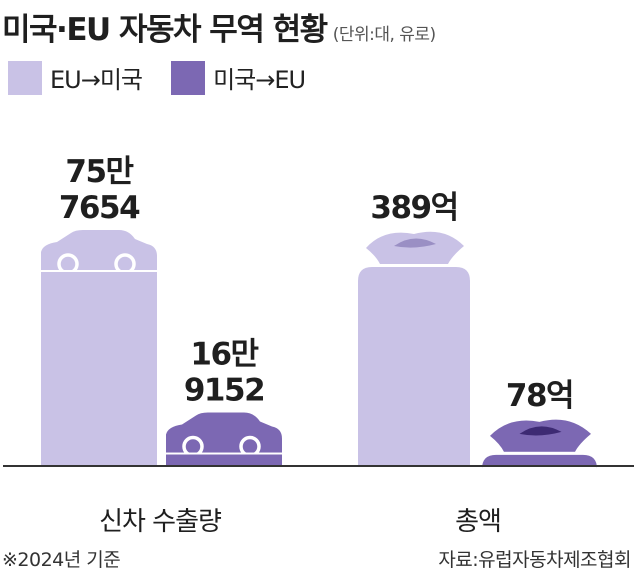 This screenshot has width=637, height=578. Describe the element at coordinates (25, 77) in the screenshot. I see `legend-swatch-eu-to-us` at that location.